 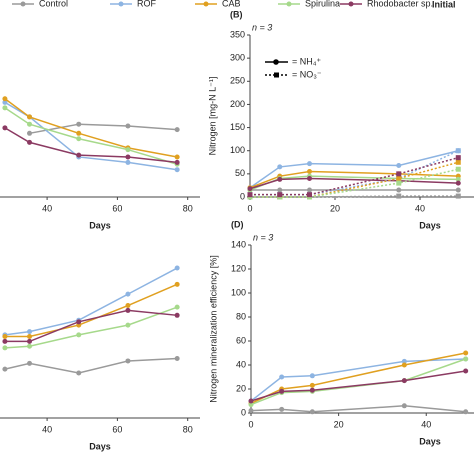 What do you see at coordinates (237, 58) in the screenshot?
I see `y-tick-label: 300` at bounding box center [237, 58].